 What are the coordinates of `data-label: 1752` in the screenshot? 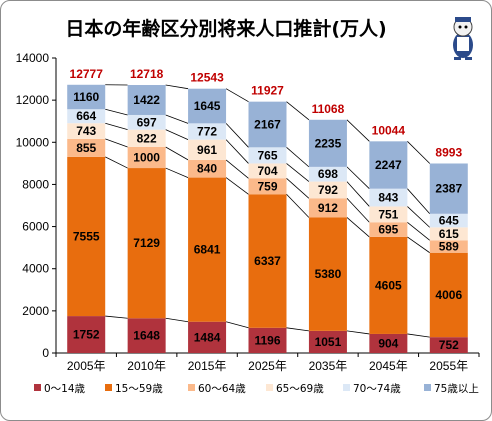 It's located at (86, 335).